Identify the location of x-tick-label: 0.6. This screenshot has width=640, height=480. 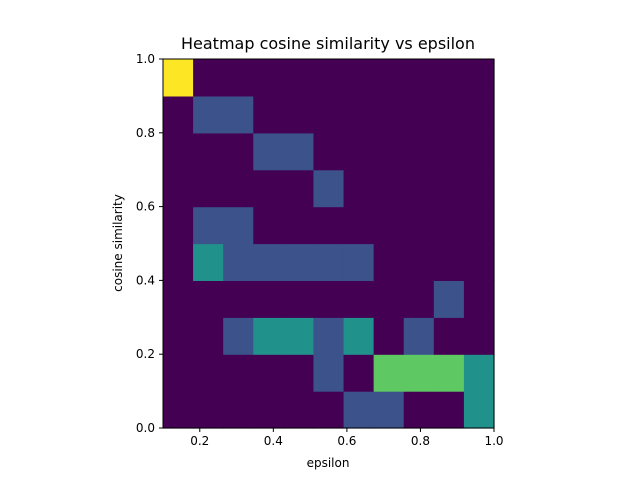
(346, 441).